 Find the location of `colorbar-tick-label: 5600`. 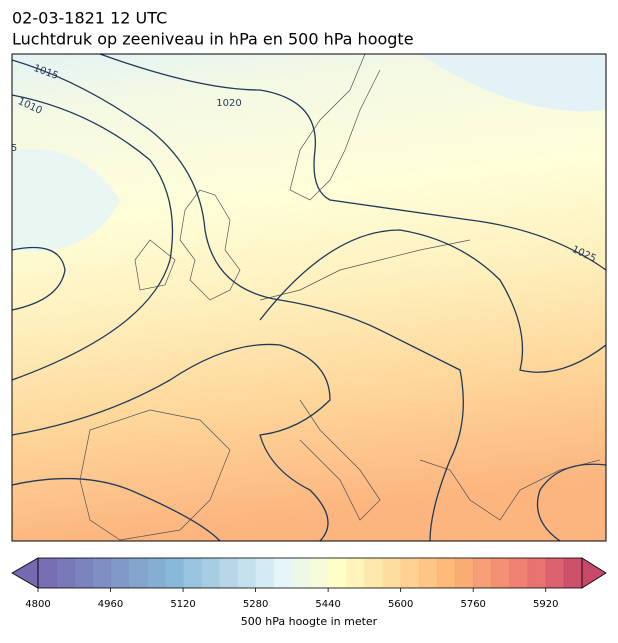

colorbar-tick-label: 5600 is located at coordinates (400, 604).